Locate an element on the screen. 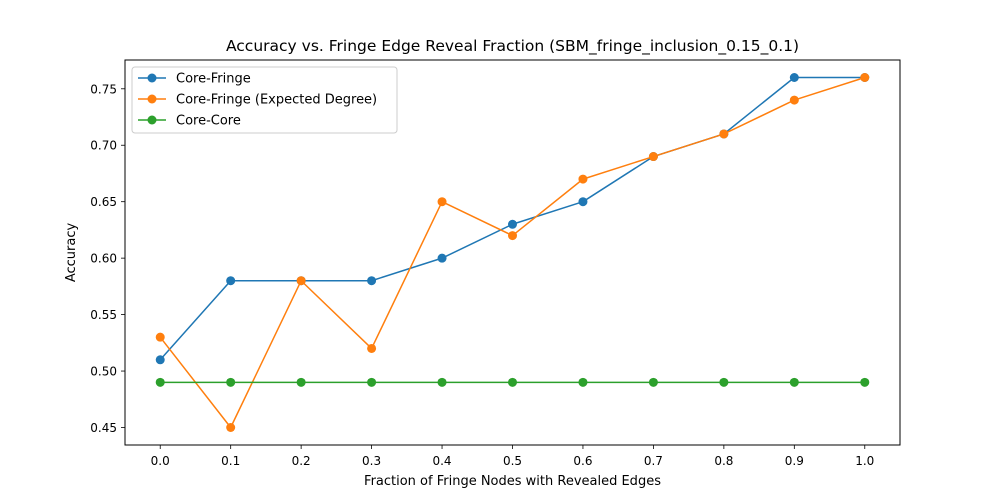  series-core-core is located at coordinates (512, 382).